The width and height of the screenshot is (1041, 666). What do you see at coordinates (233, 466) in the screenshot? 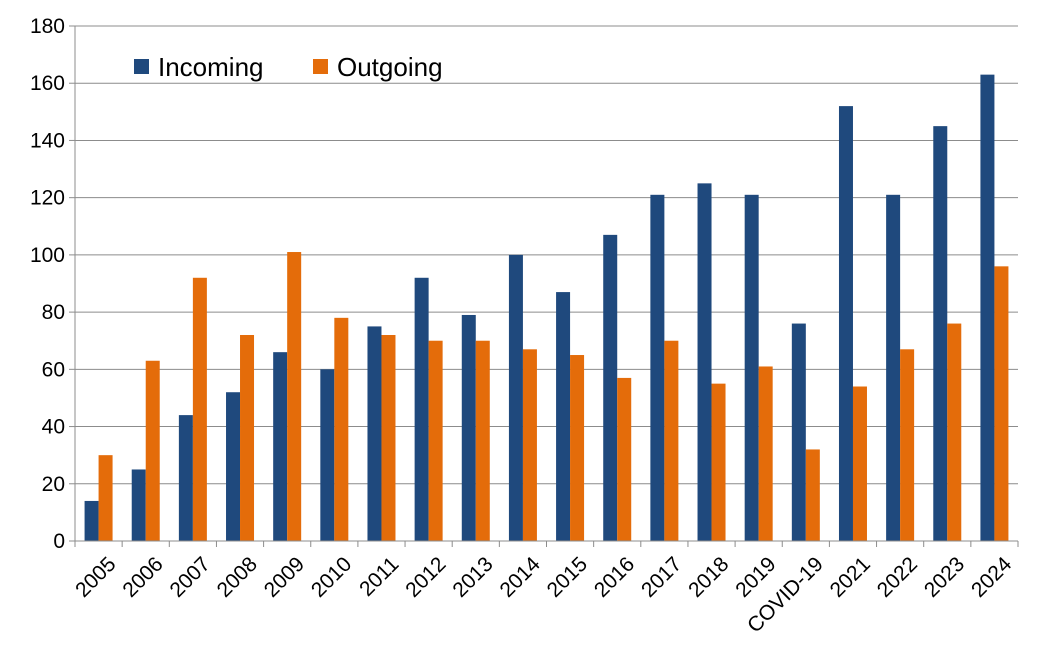
I see `bar-incoming-2008` at bounding box center [233, 466].